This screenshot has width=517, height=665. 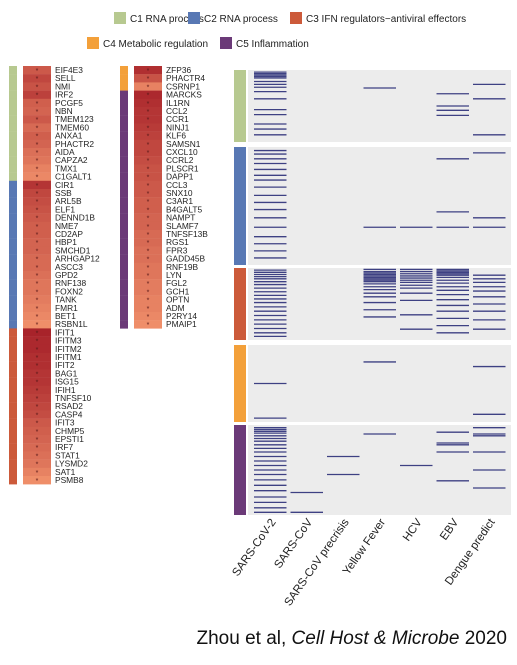 I want to click on citation-authors: Zhou et al,, so click(x=241, y=638).